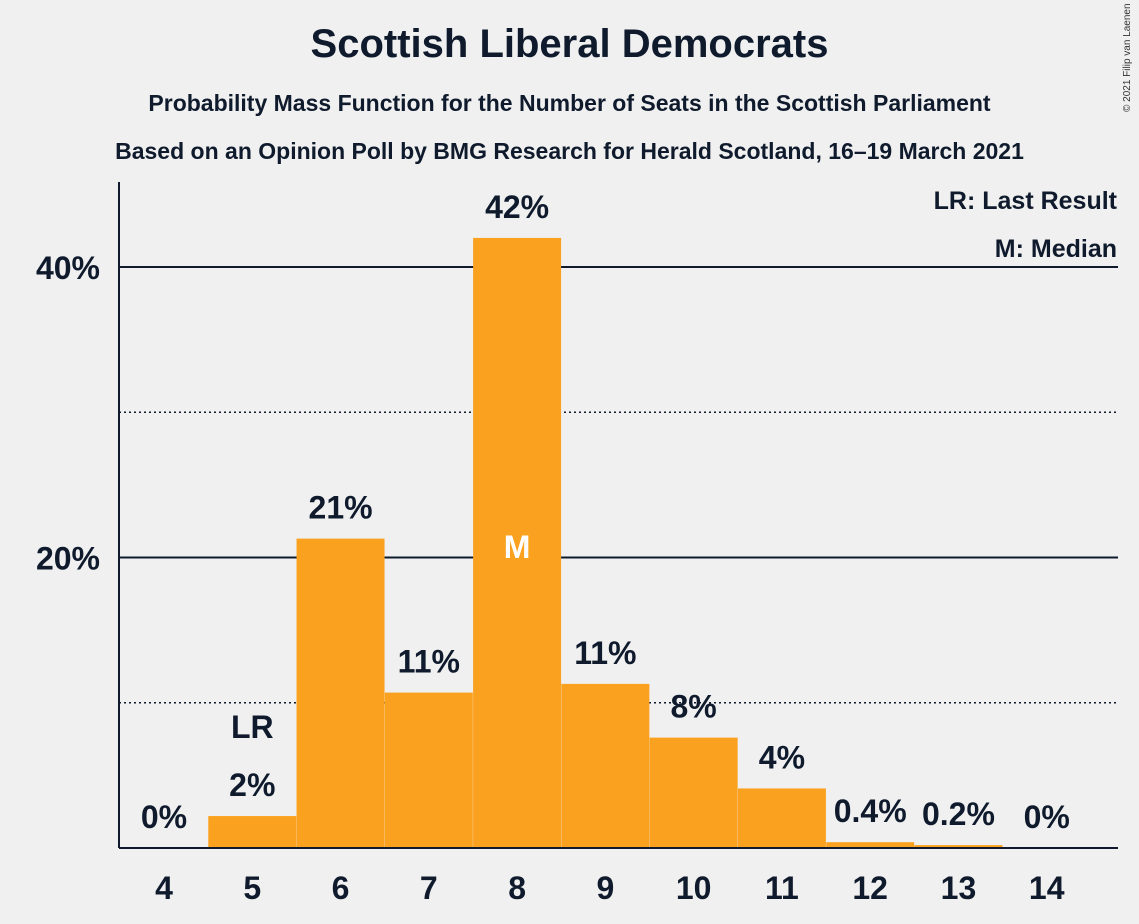 The image size is (1139, 924). I want to click on data-label-8: 42%, so click(517, 207).